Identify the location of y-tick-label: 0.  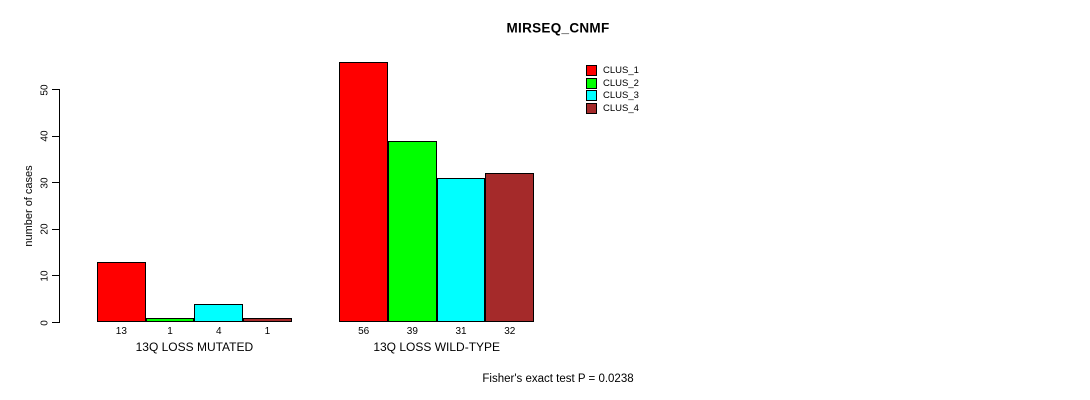
(45, 322).